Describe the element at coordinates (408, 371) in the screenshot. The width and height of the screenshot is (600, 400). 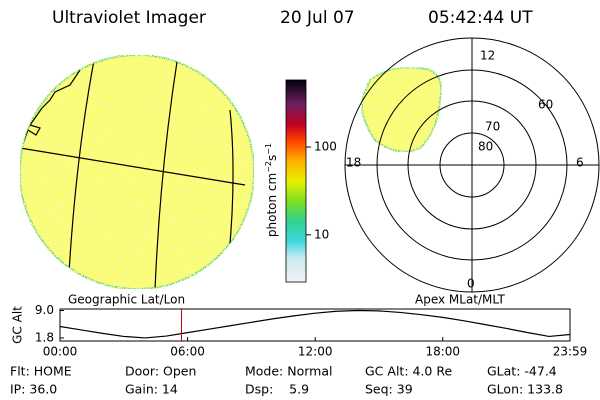
I see `status: GC Alt: 4.0 Re` at that location.